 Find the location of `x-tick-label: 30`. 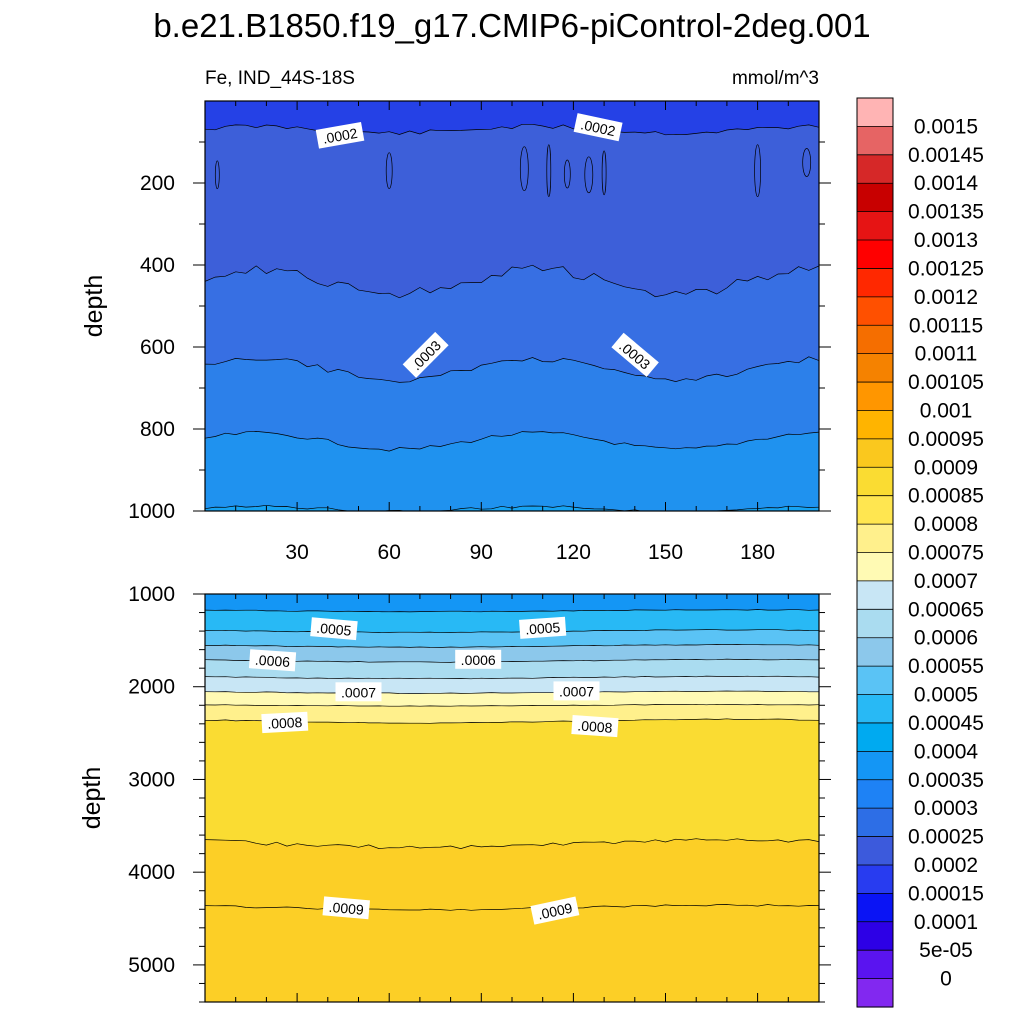

x-tick-label: 30 is located at coordinates (296, 552).